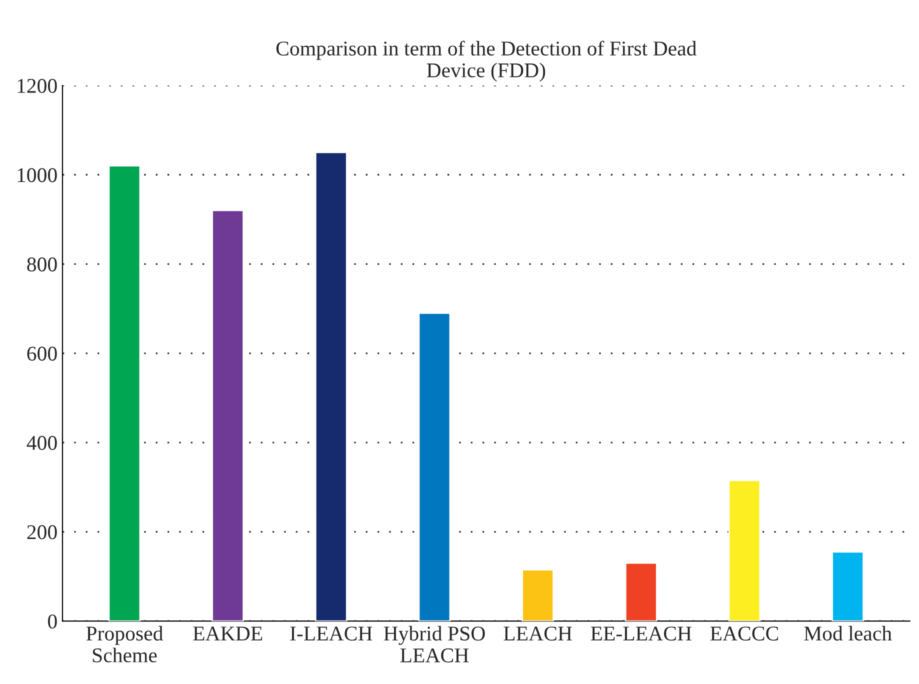 The image size is (919, 684). Describe the element at coordinates (42, 353) in the screenshot. I see `y-tick-label: 600` at that location.